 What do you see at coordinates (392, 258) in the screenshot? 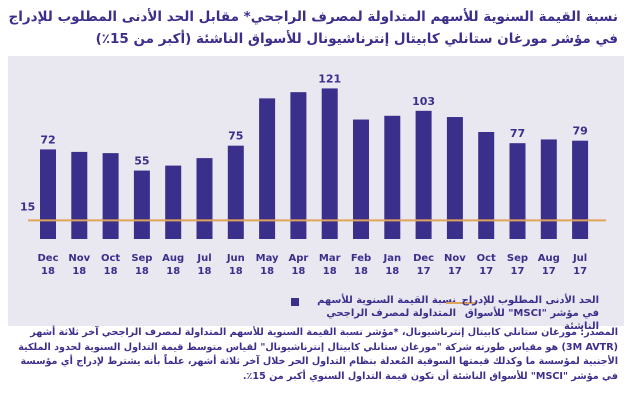
I see `x-tick-month: Jan` at bounding box center [392, 258].